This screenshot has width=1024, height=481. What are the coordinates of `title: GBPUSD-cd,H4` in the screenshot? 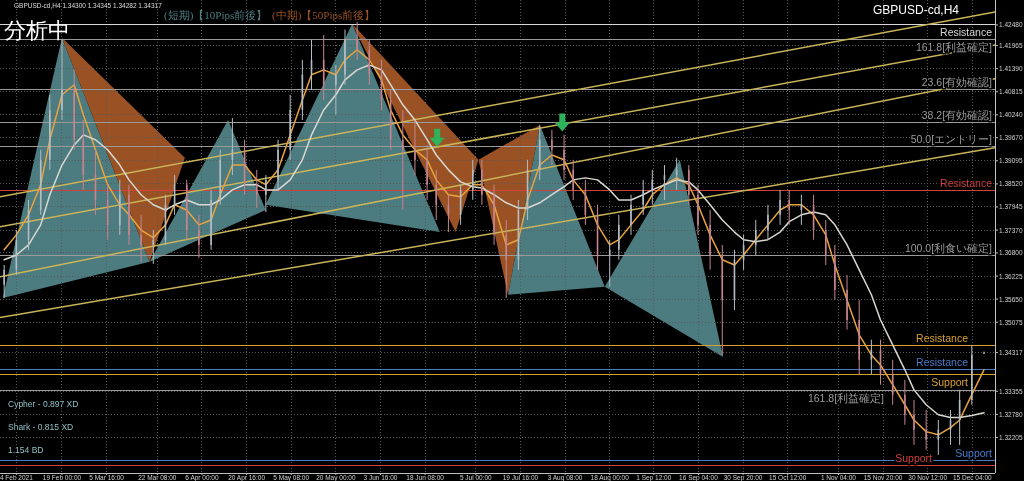 It's located at (915, 10).